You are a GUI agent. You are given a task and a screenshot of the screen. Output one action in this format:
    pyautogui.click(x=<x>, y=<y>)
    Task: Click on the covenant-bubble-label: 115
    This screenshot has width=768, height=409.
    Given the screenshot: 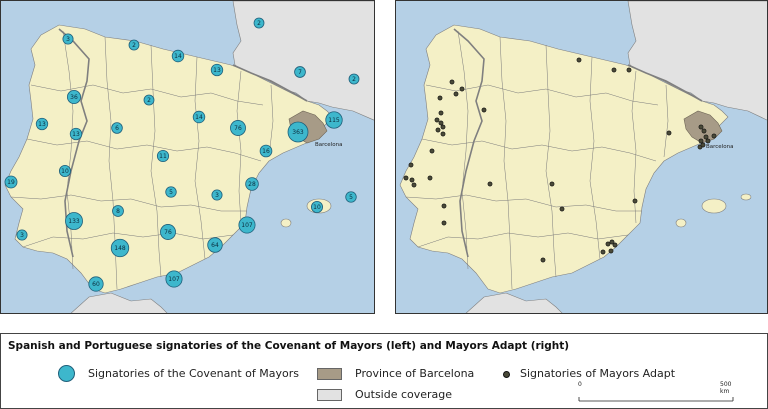 What is the action you would take?
    pyautogui.click(x=334, y=120)
    